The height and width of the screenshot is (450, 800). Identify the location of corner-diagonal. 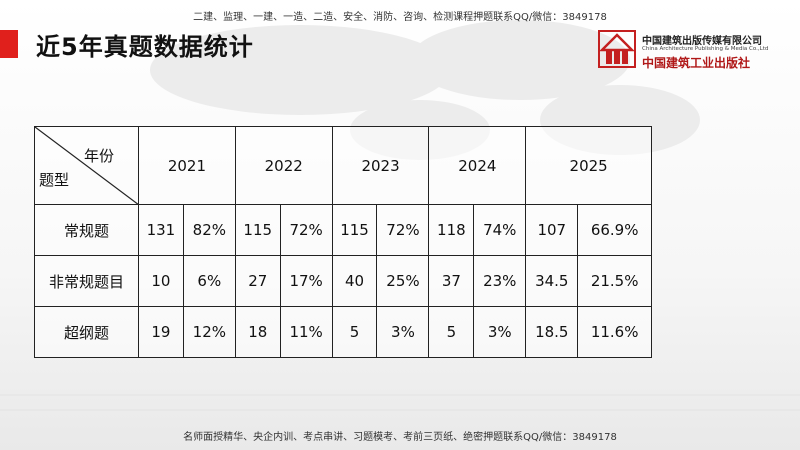
(87, 166).